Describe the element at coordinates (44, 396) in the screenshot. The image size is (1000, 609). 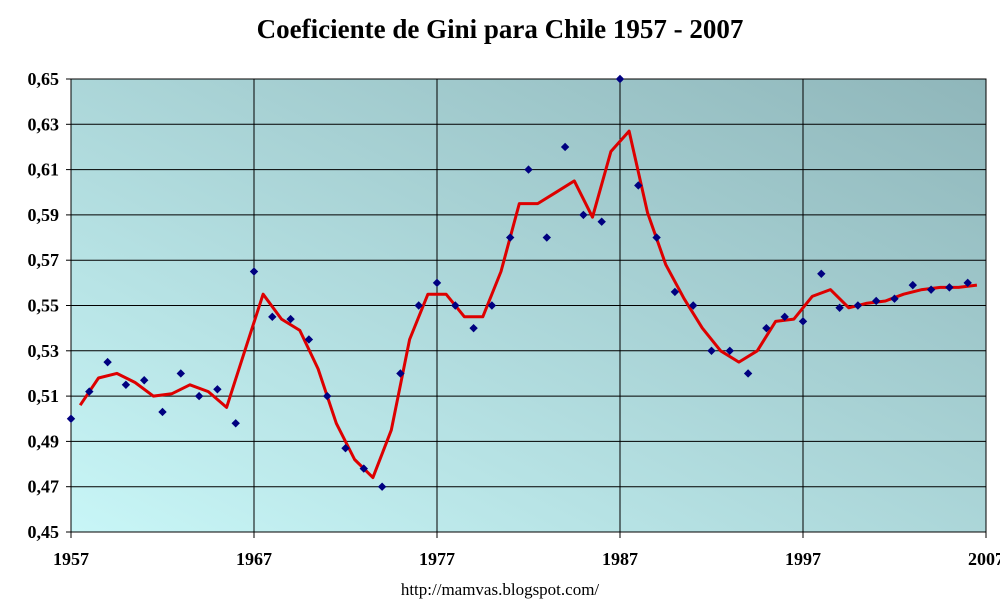
I see `y-tick-label: 0,51` at that location.